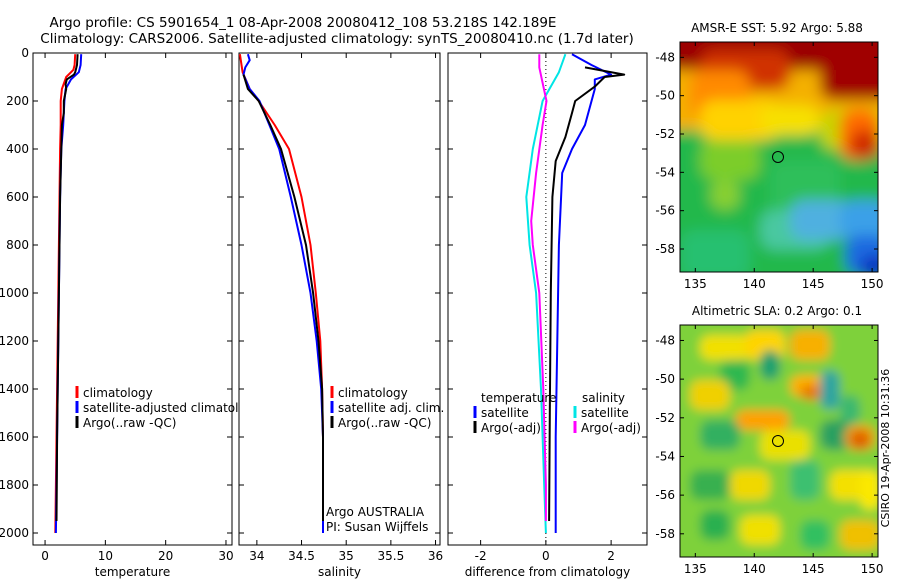 Image resolution: width=900 pixels, height=580 pixels. What do you see at coordinates (777, 28) in the screenshot?
I see `sst-map-title: AMSR-E SST: 5.92 Argo: 5.88` at bounding box center [777, 28].